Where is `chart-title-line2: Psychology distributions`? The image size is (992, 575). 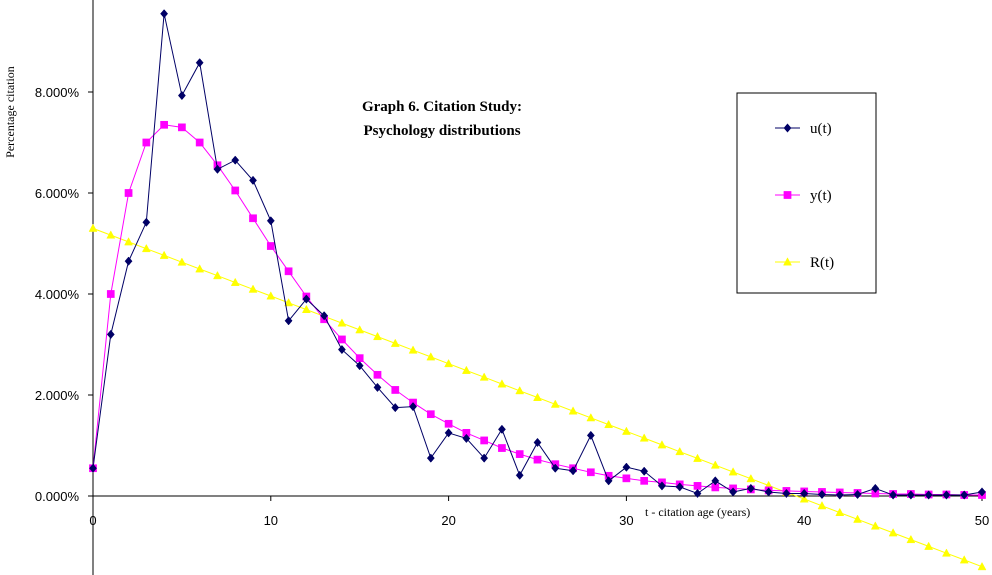 chart-title-line2: Psychology distributions is located at coordinates (441, 131).